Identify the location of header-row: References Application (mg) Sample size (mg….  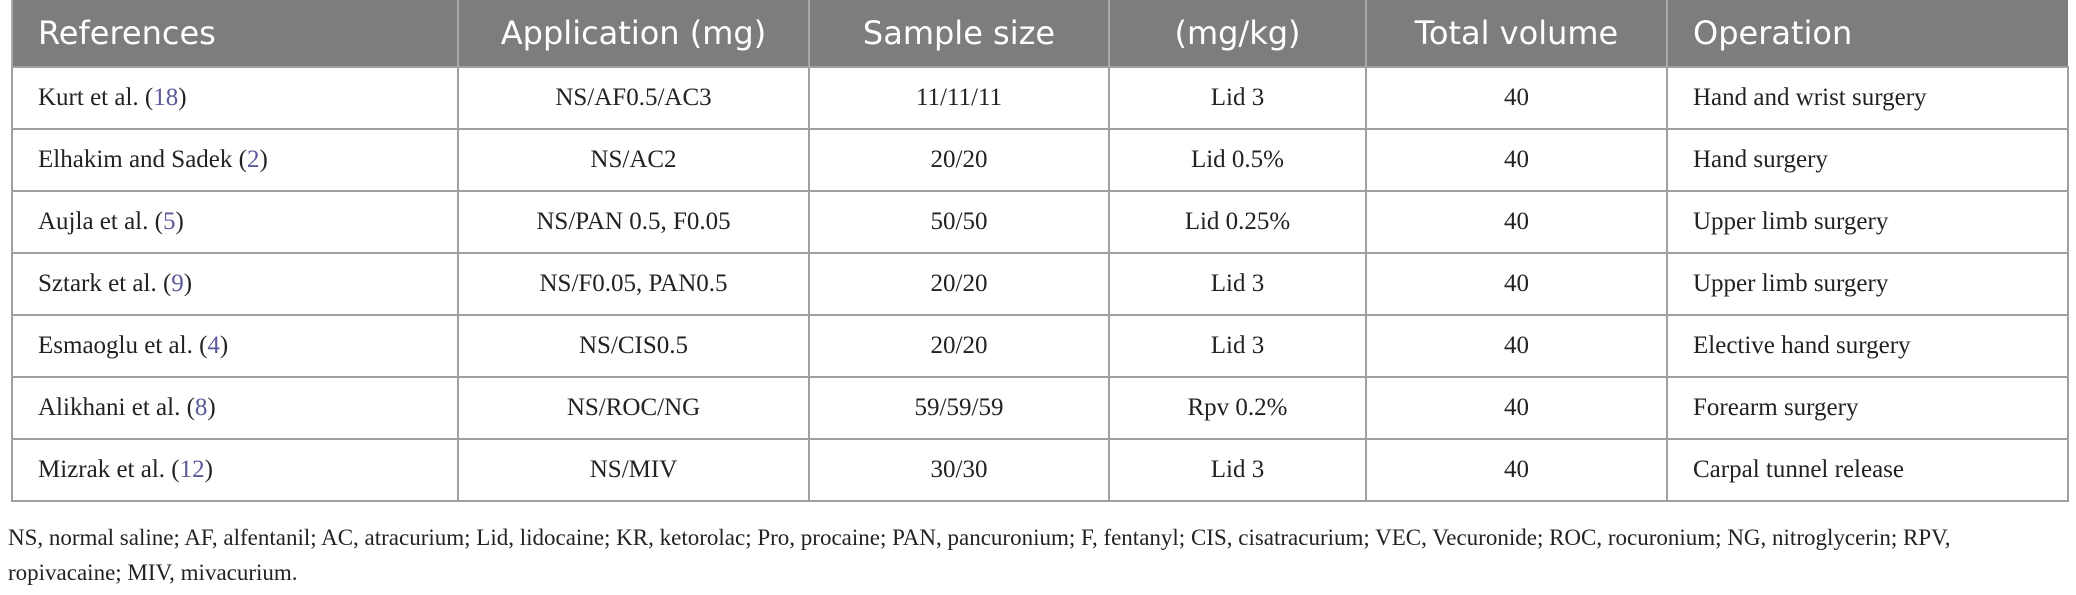
(1039, 33).